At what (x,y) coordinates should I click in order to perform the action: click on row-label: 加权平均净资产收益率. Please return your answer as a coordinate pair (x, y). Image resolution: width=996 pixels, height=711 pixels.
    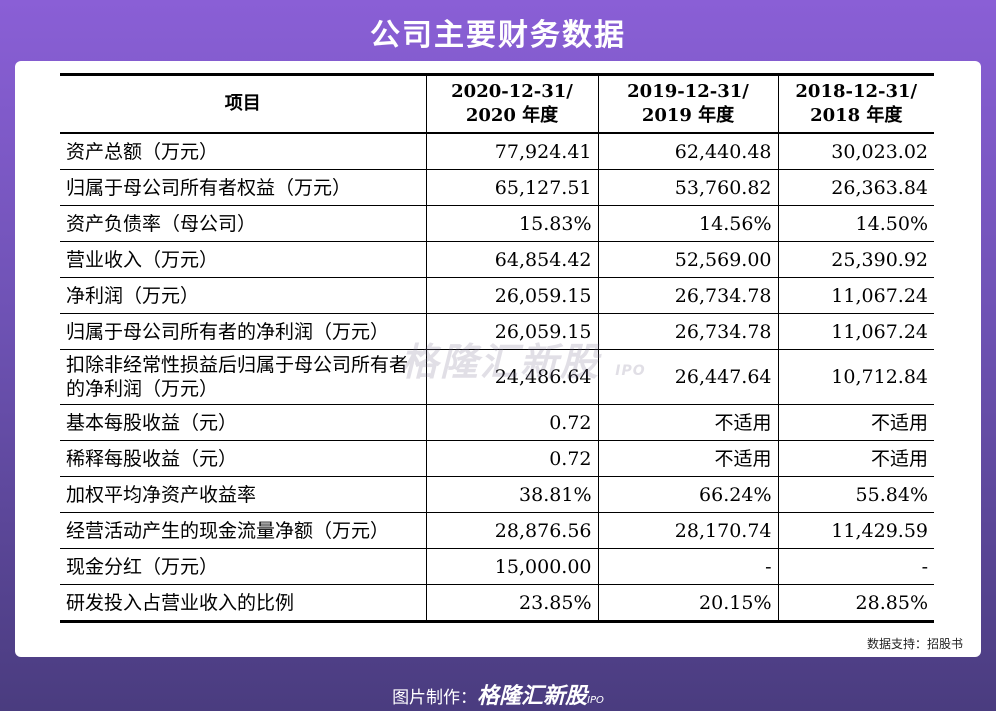
    Looking at the image, I should click on (243, 494).